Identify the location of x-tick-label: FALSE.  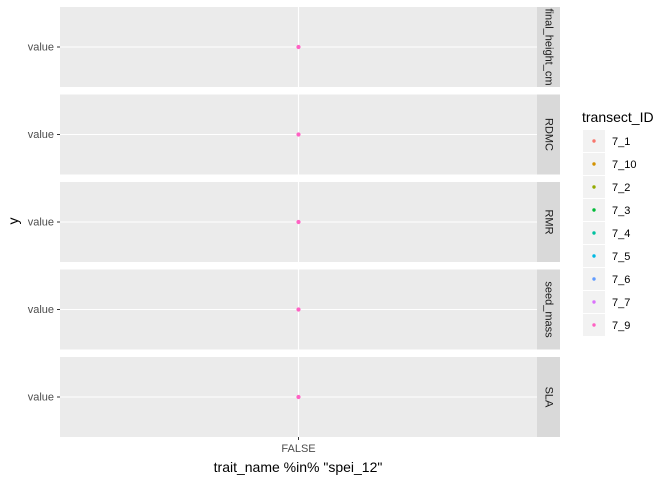
(298, 449).